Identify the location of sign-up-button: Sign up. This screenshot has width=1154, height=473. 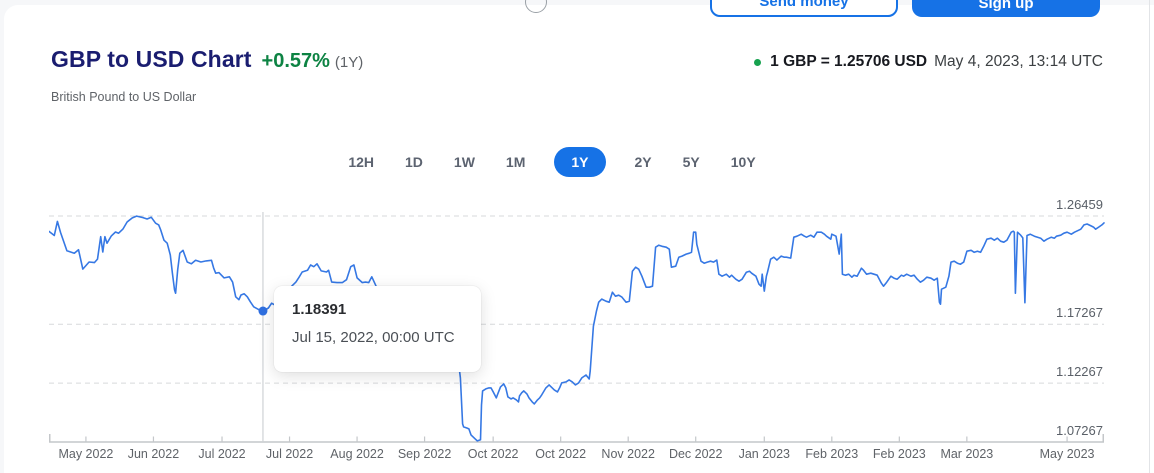
(1006, 8).